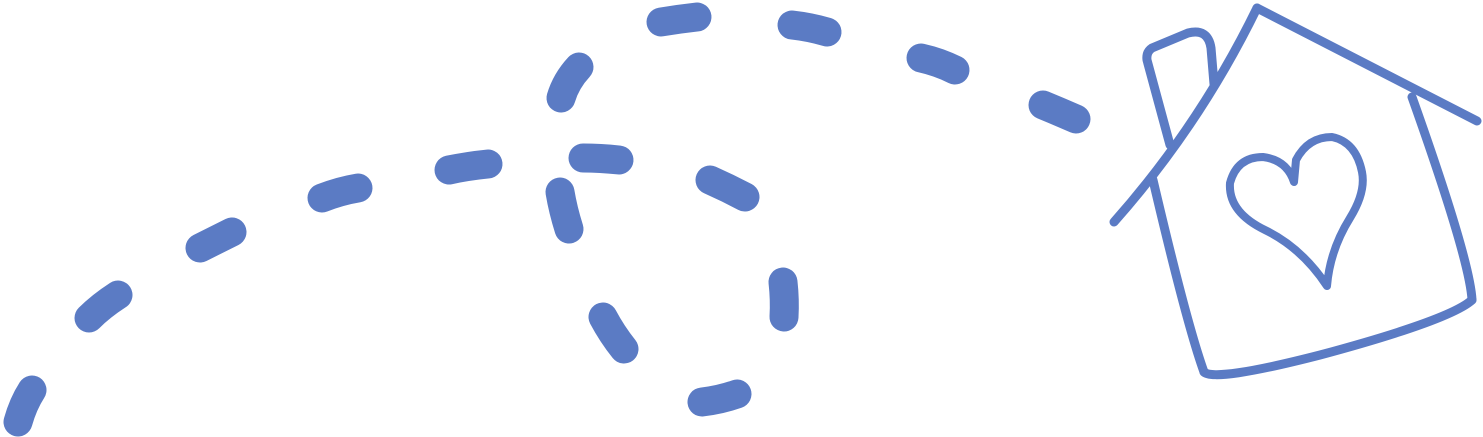  I want to click on house-wall-right, so click(1442, 198).